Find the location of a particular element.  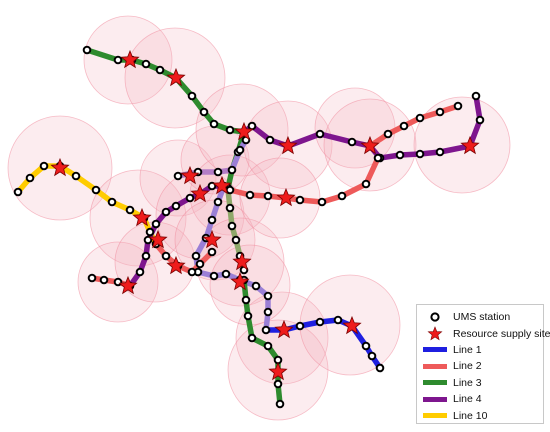

line-3-swatch is located at coordinates (435, 383).